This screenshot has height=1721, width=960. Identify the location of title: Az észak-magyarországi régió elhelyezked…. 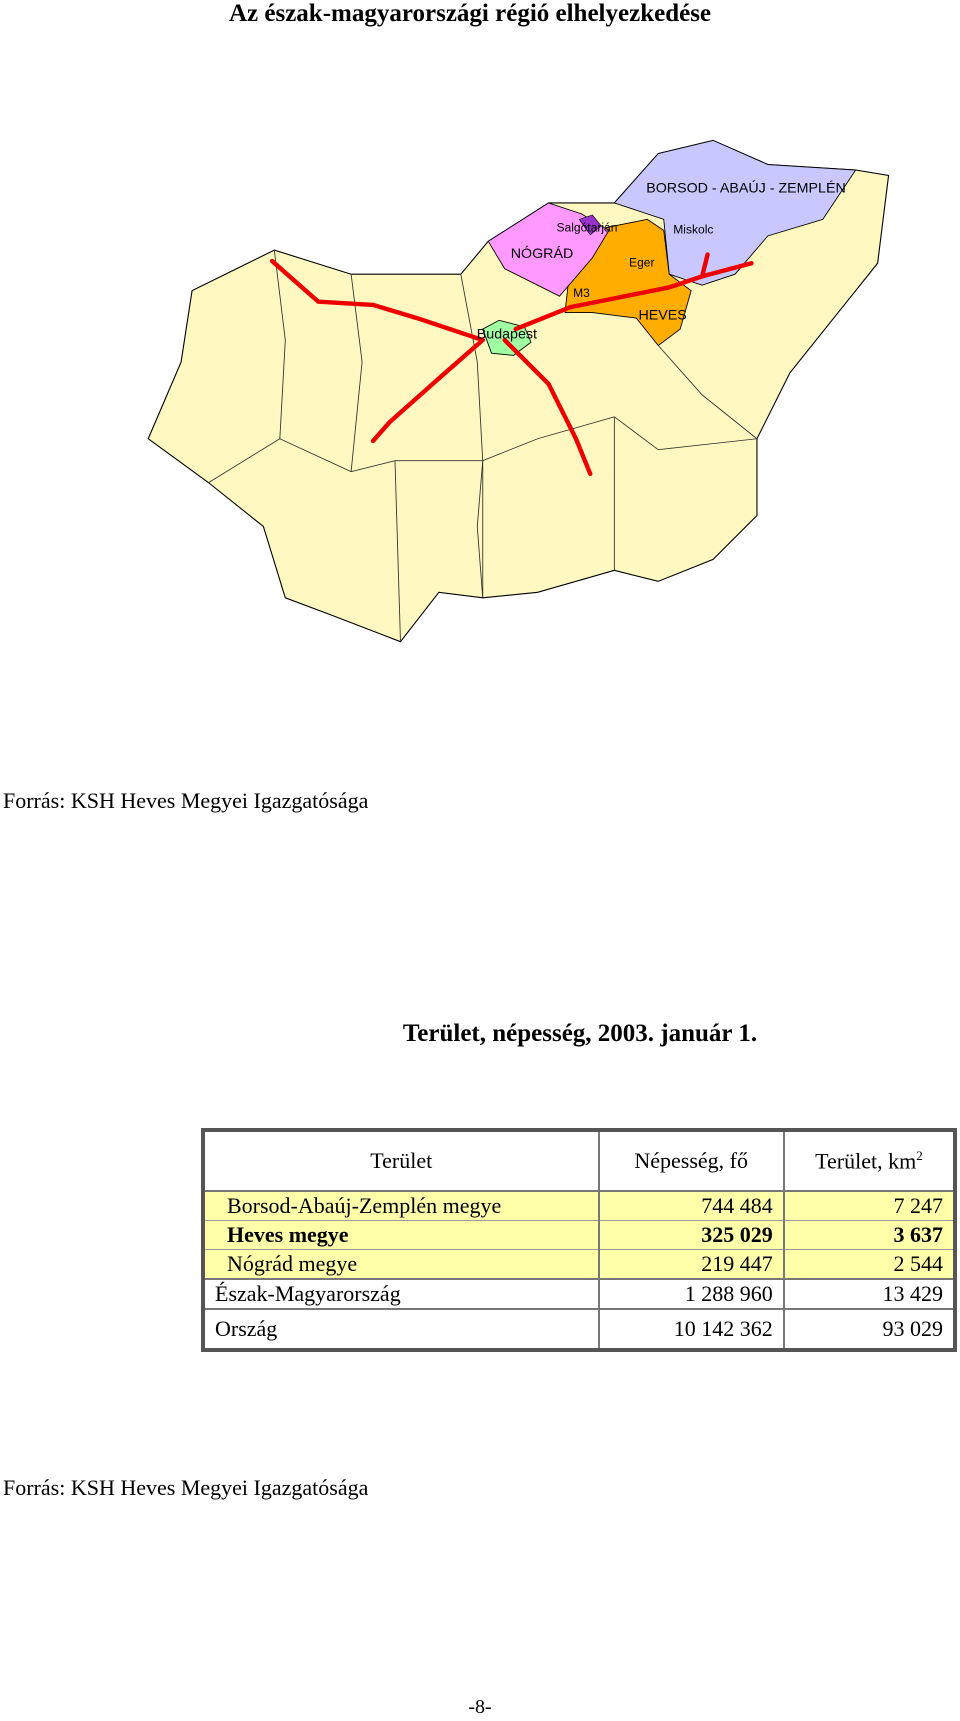
(470, 13).